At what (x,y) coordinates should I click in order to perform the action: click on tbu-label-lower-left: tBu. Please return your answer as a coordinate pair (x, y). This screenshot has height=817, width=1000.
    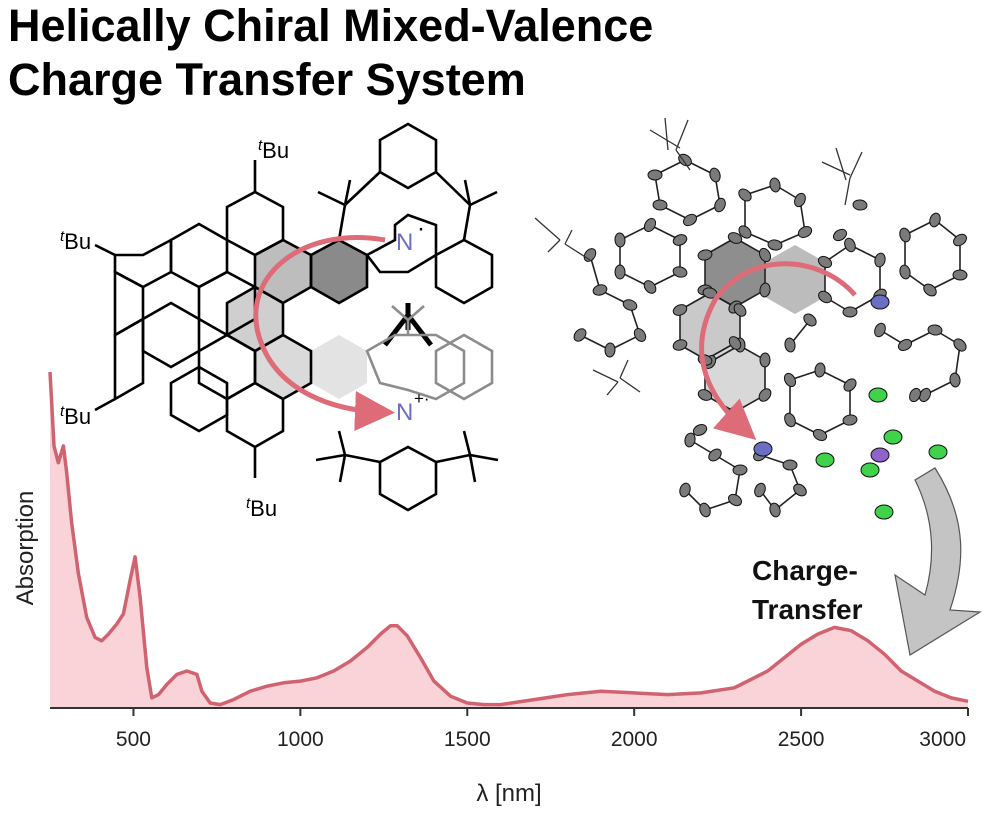
    Looking at the image, I should click on (75, 416).